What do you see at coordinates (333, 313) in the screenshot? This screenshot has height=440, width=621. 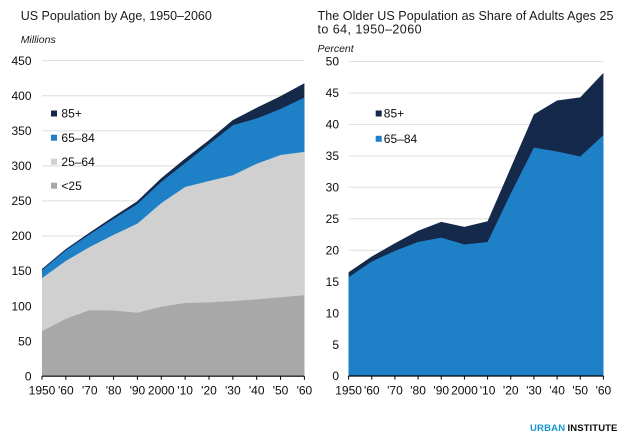 I see `svg-text: 10` at bounding box center [333, 313].